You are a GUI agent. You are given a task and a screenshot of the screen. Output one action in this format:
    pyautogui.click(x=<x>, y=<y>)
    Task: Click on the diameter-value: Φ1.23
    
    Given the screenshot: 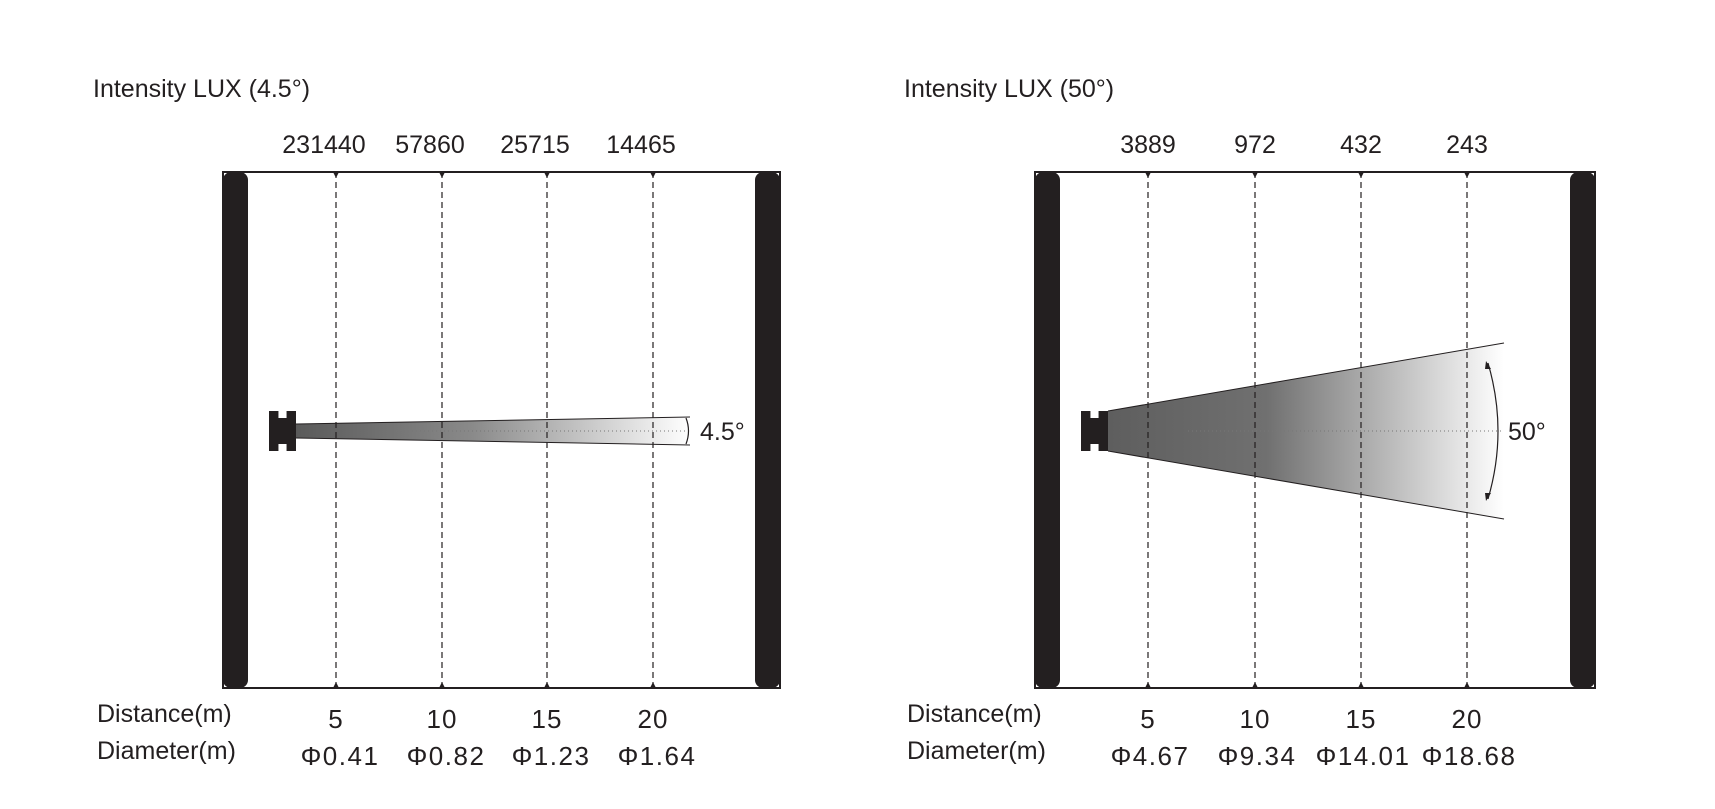 What is the action you would take?
    pyautogui.click(x=551, y=756)
    